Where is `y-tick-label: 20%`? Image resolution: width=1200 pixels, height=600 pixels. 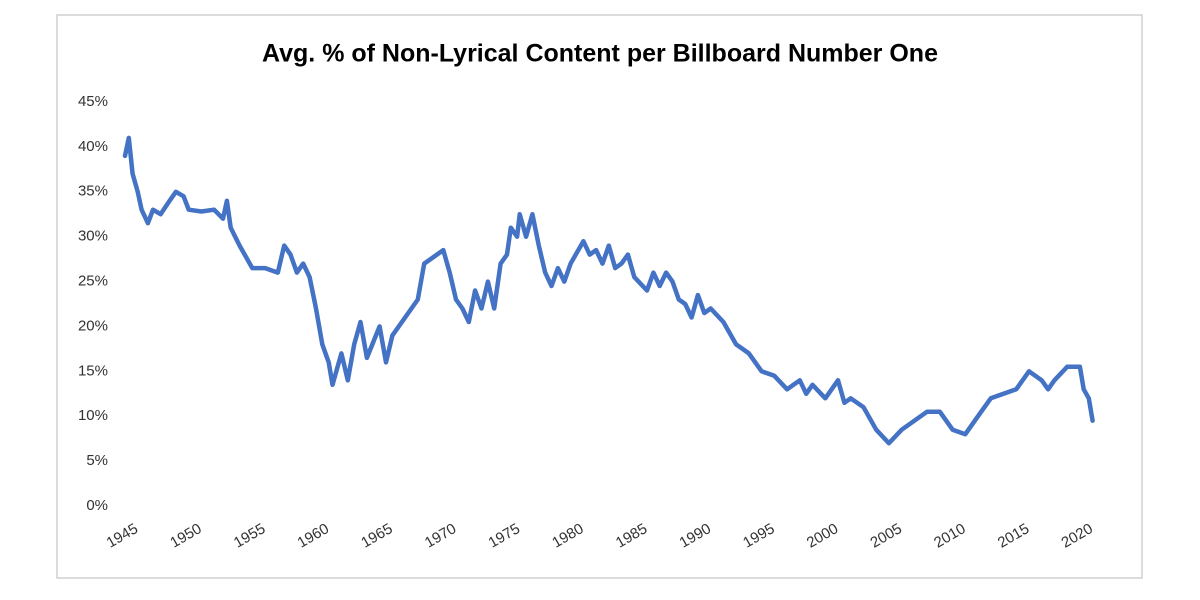
y-tick-label: 20% is located at coordinates (93, 325).